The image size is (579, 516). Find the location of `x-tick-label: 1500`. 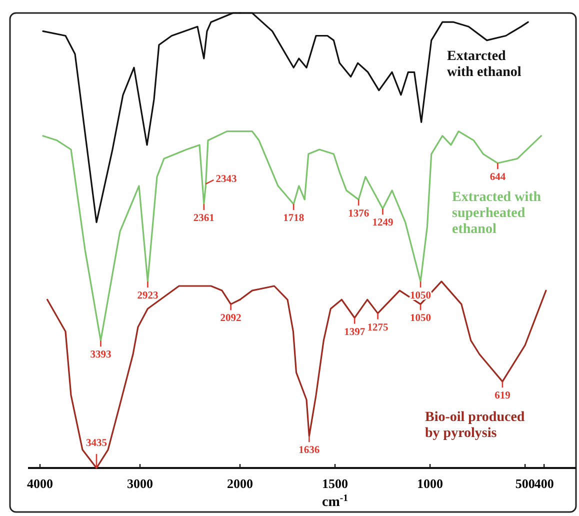

x-tick-label: 1500 is located at coordinates (335, 483).